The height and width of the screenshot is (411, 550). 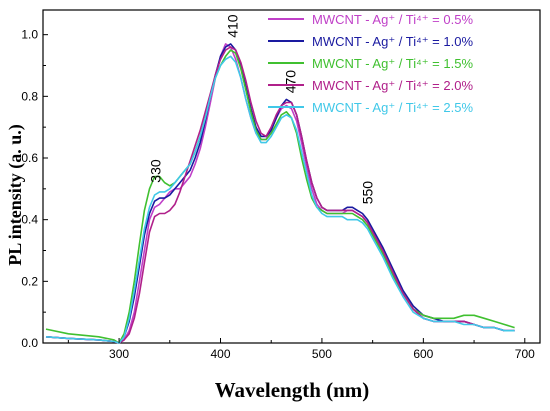 I want to click on legend-entry-5: MWCNT - Ag⁺ / Ti⁴⁺ = 2.5%, so click(x=392, y=107).